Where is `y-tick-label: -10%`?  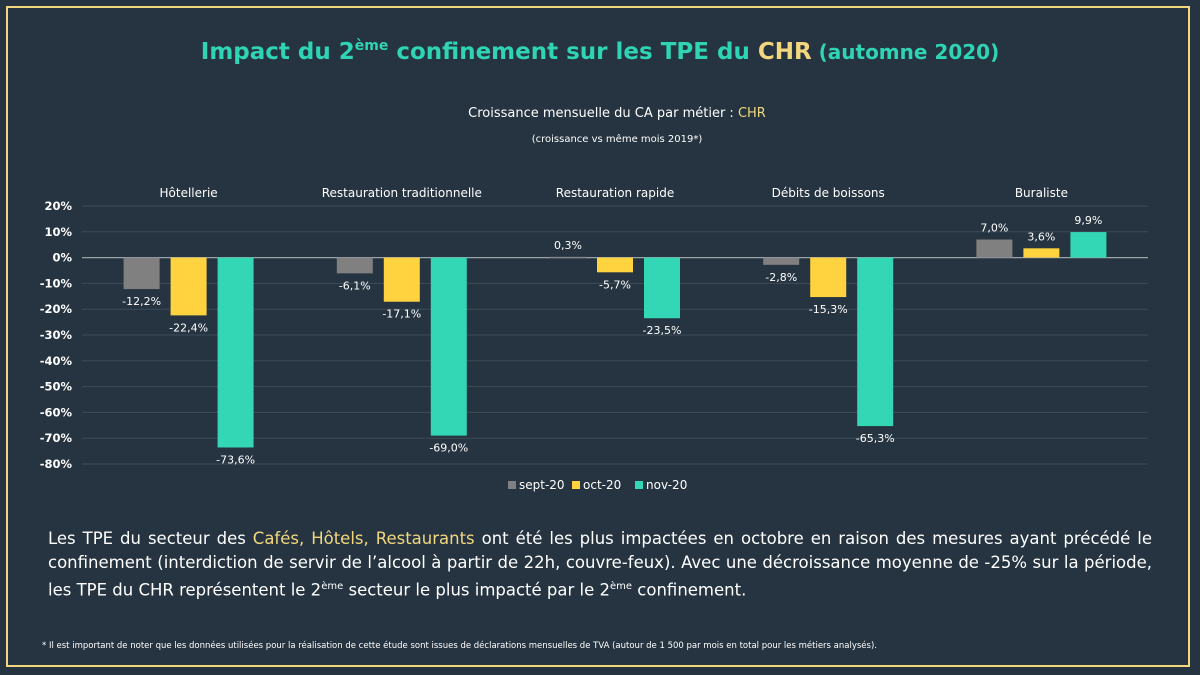
y-tick-label: -10% is located at coordinates (56, 283).